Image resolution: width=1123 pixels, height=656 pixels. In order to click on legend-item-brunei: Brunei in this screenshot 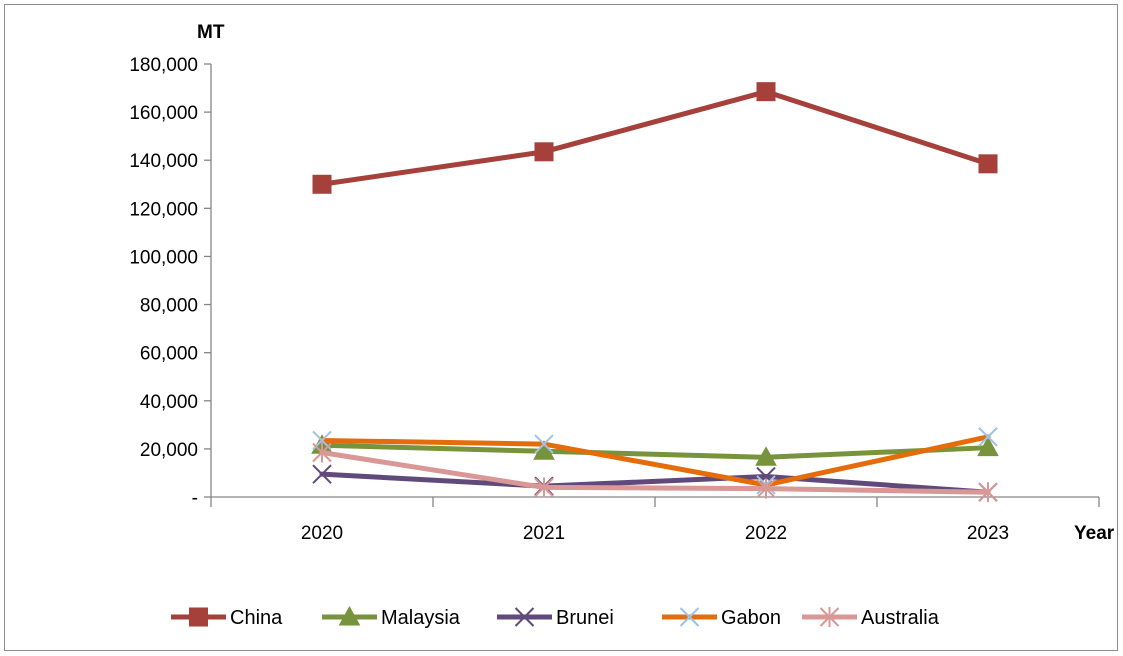, I will do `click(555, 618)`.